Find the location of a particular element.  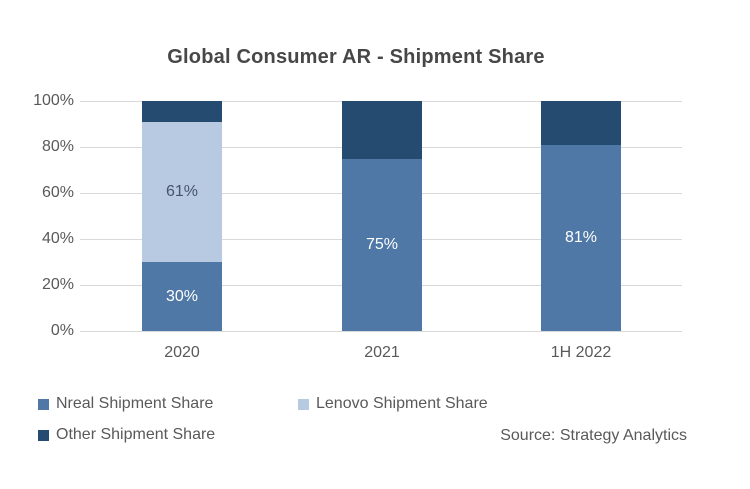

y-axis-tick-label: 20% is located at coordinates (57, 284).